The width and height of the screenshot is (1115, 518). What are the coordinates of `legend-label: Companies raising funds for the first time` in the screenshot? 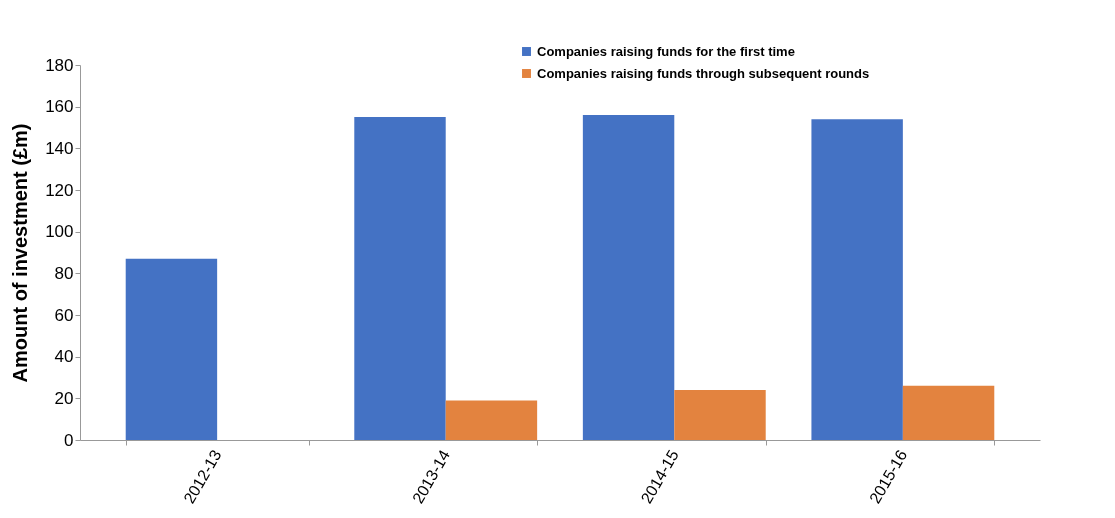 It's located at (666, 51).